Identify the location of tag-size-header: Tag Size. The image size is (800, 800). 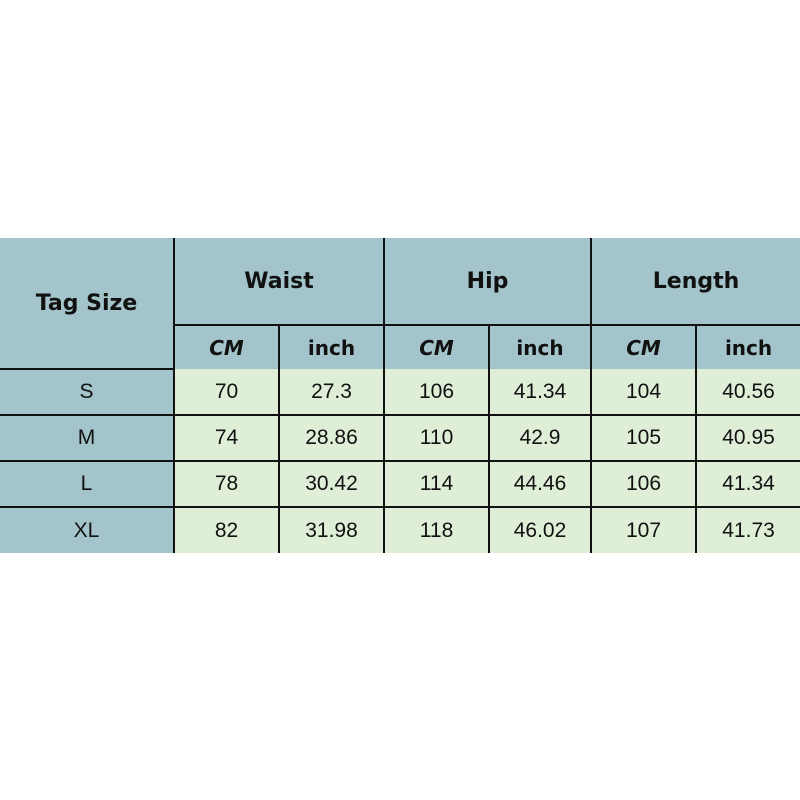
(87, 304).